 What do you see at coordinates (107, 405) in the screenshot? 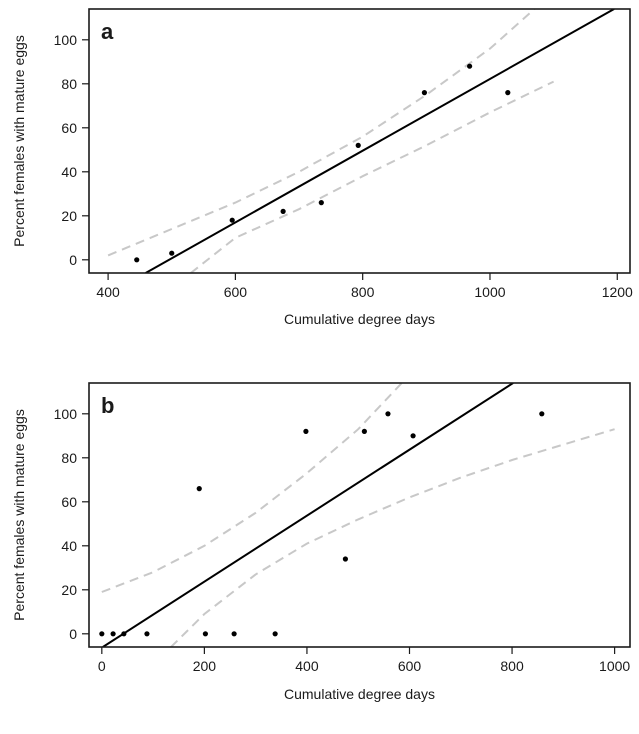
I see `panel-label: b` at bounding box center [107, 405].